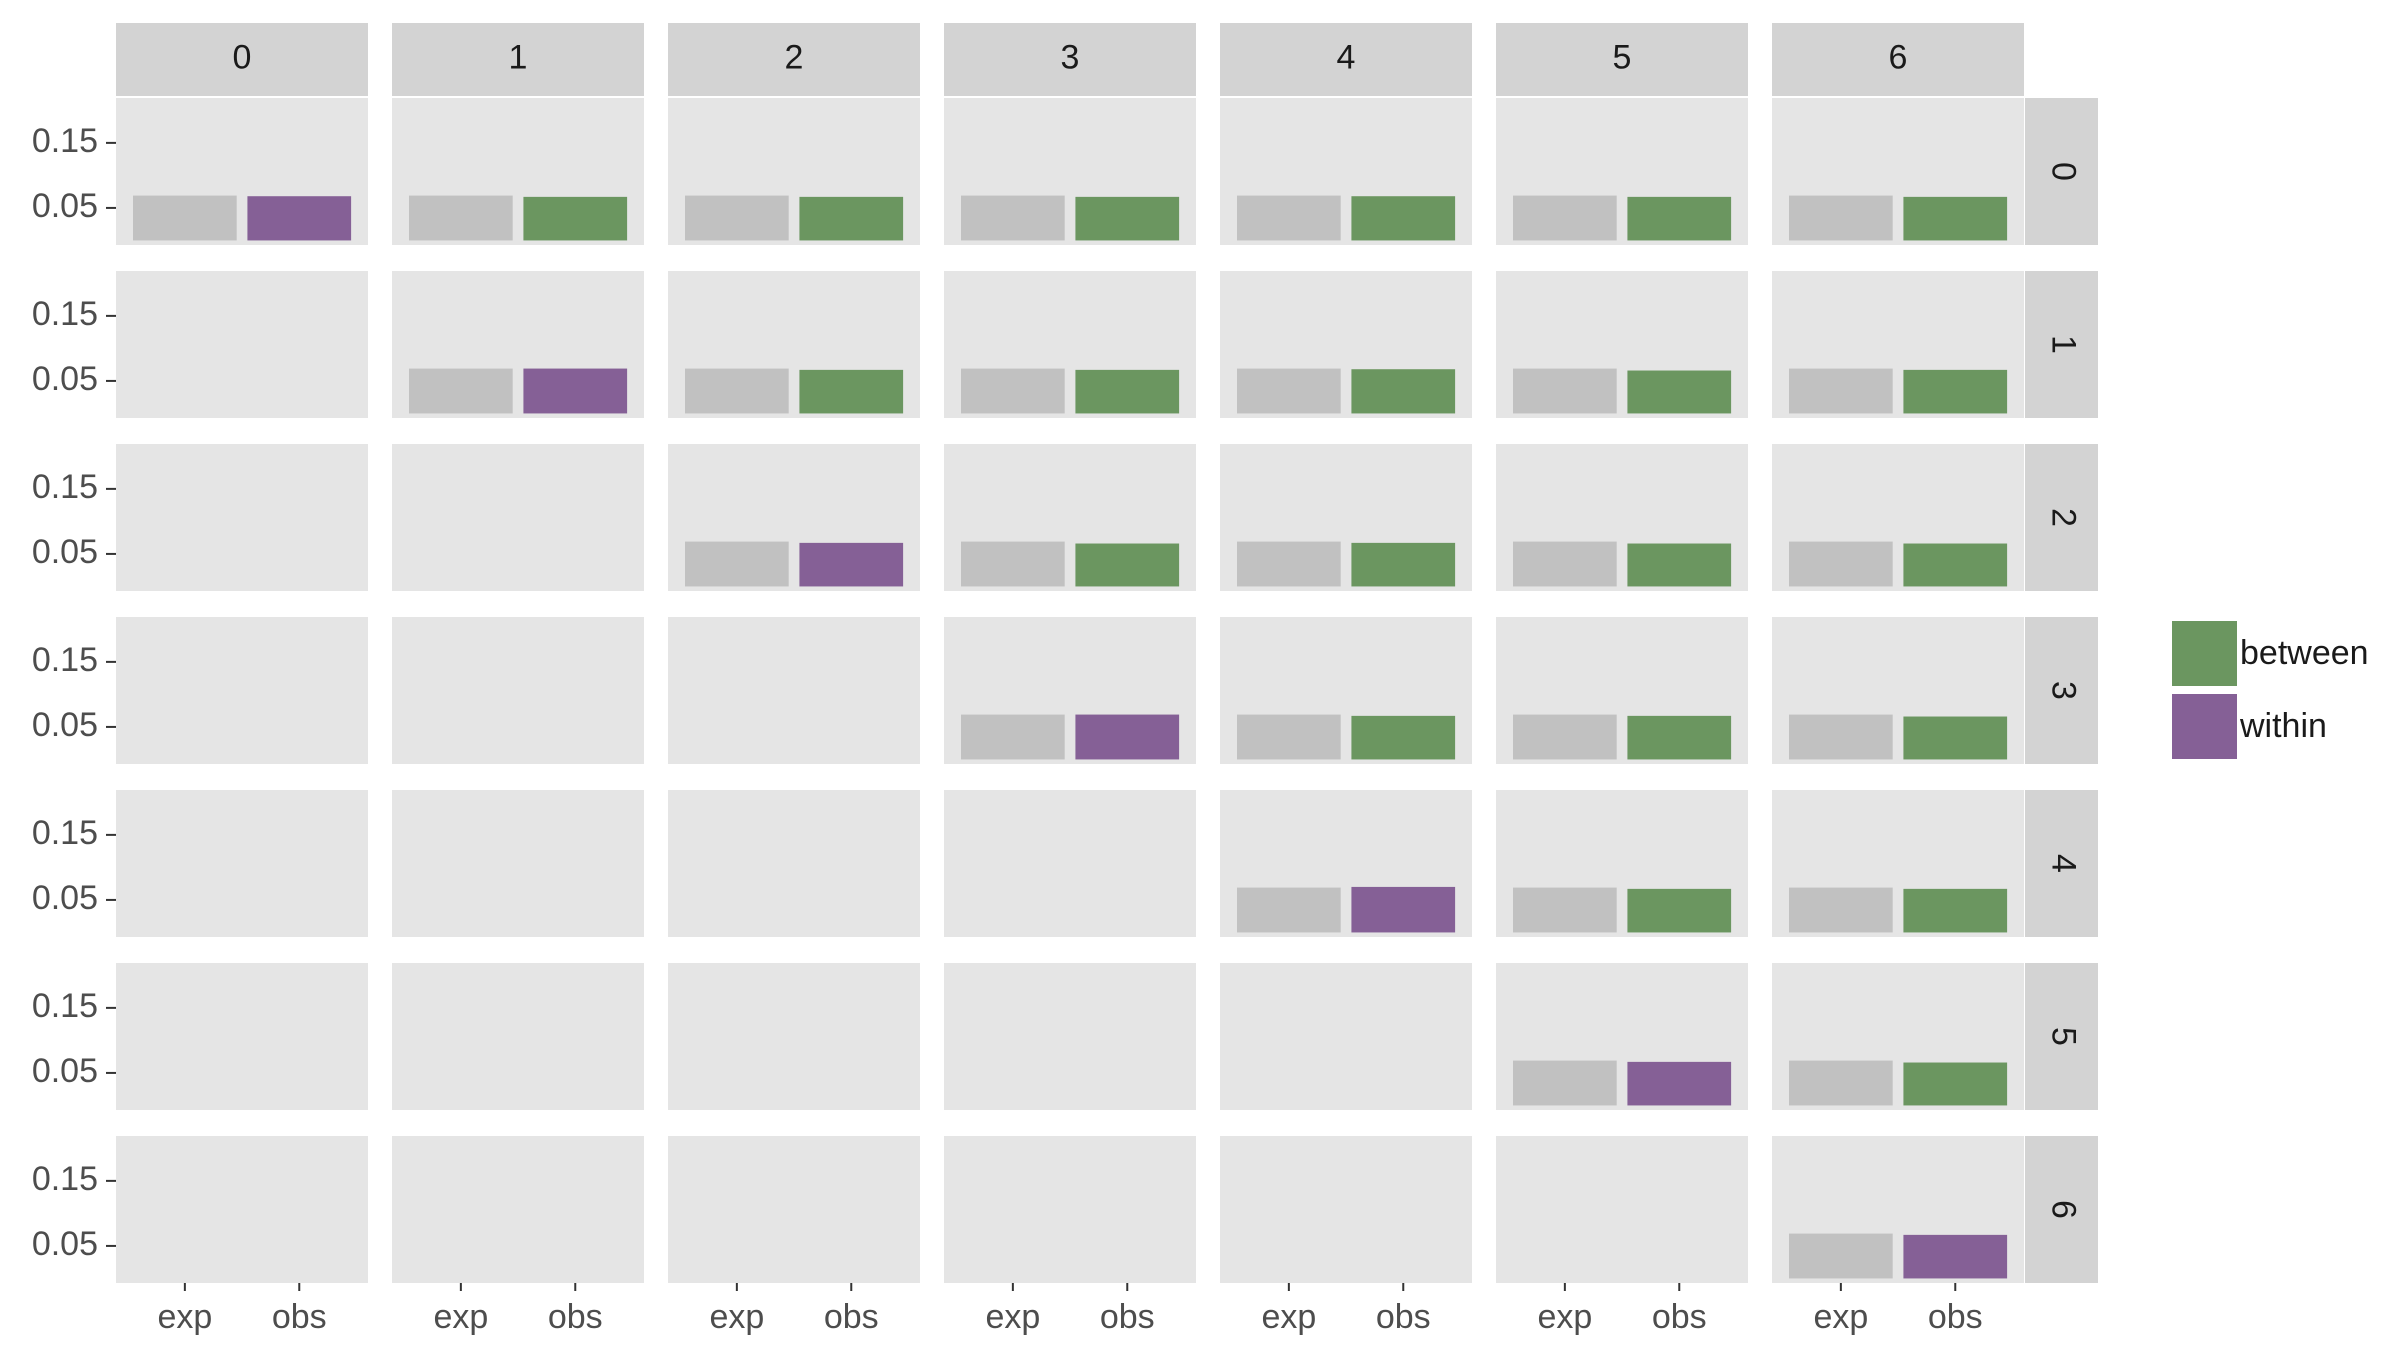  I want to click on legend-label: within, so click(2283, 726).